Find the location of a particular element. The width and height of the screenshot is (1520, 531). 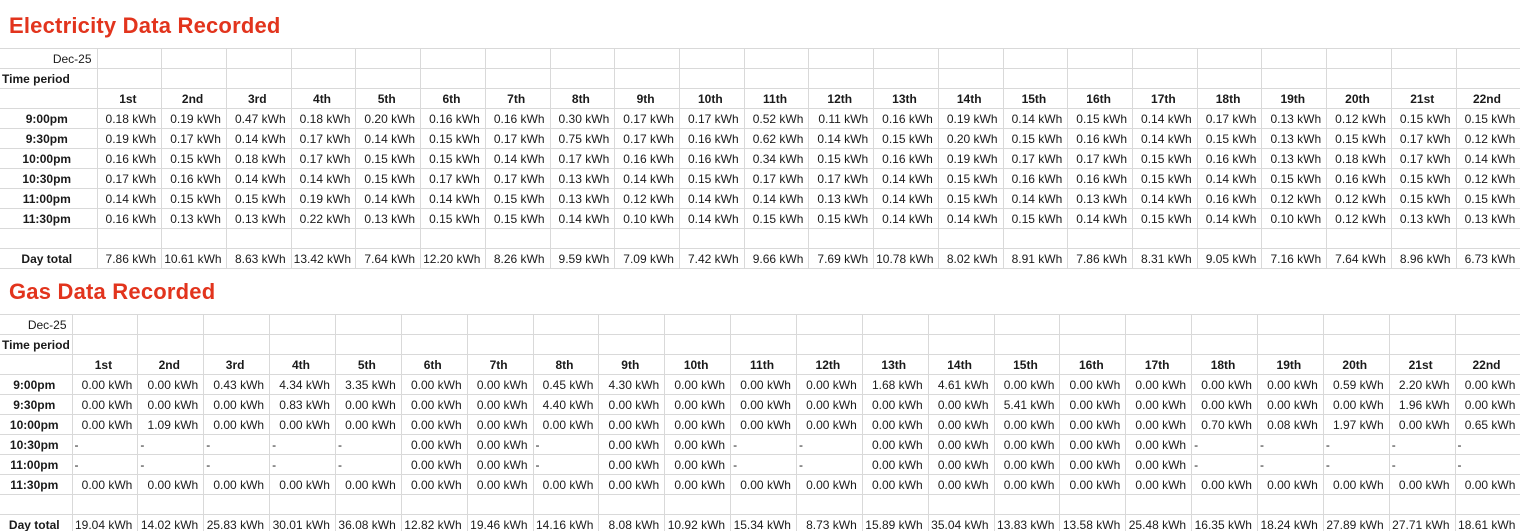

value-cell: 1.09 kWh is located at coordinates (171, 424).